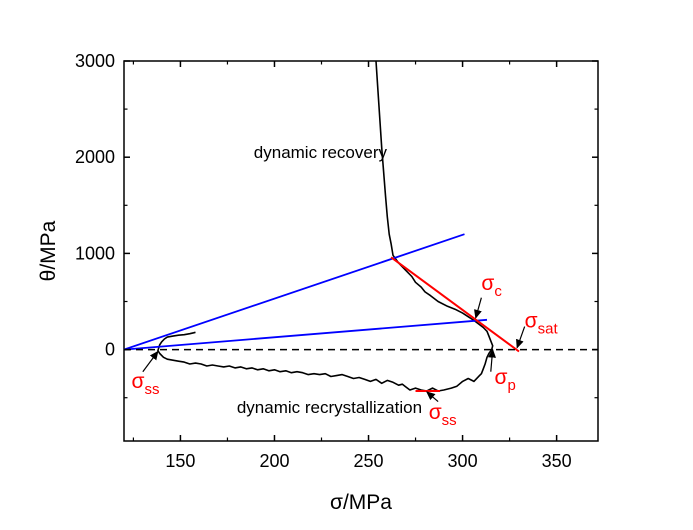 This screenshot has height=530, width=693. Describe the element at coordinates (491, 286) in the screenshot. I see `sigma-annotation: σc` at that location.